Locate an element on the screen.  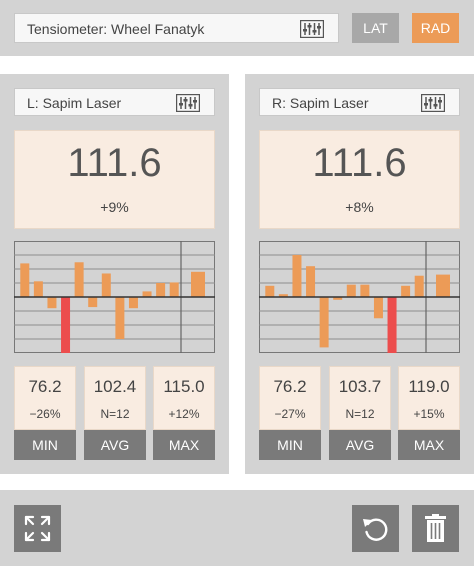
left-min-value: 76.2 is located at coordinates (45, 386).